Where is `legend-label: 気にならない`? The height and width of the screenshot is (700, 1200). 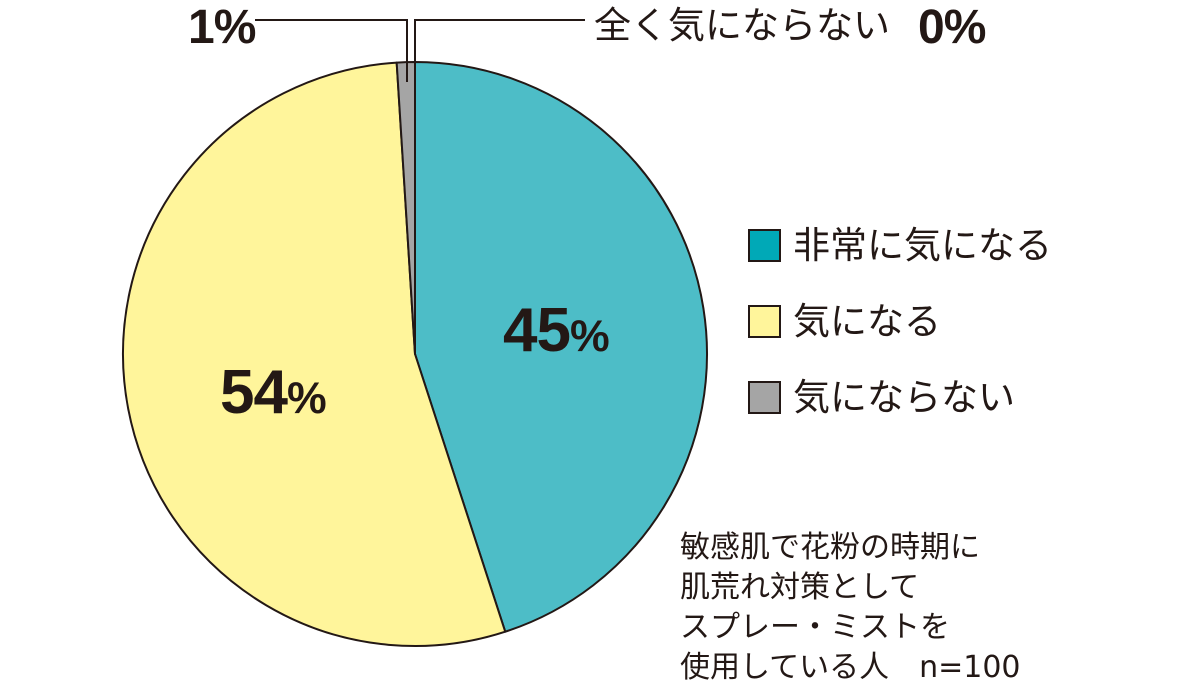 legend-label: 気にならない is located at coordinates (904, 397).